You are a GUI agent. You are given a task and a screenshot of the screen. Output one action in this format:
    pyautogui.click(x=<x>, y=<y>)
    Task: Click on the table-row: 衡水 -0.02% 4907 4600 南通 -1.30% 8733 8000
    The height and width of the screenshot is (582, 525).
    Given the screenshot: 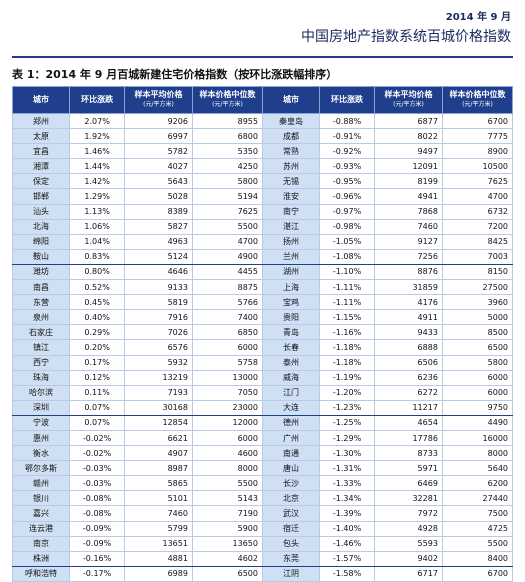 What is the action you would take?
    pyautogui.click(x=262, y=453)
    